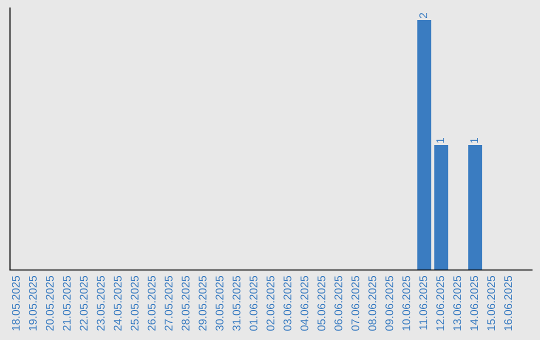  What do you see at coordinates (220, 303) in the screenshot?
I see `x-tick-label: 30.05.2025` at bounding box center [220, 303].